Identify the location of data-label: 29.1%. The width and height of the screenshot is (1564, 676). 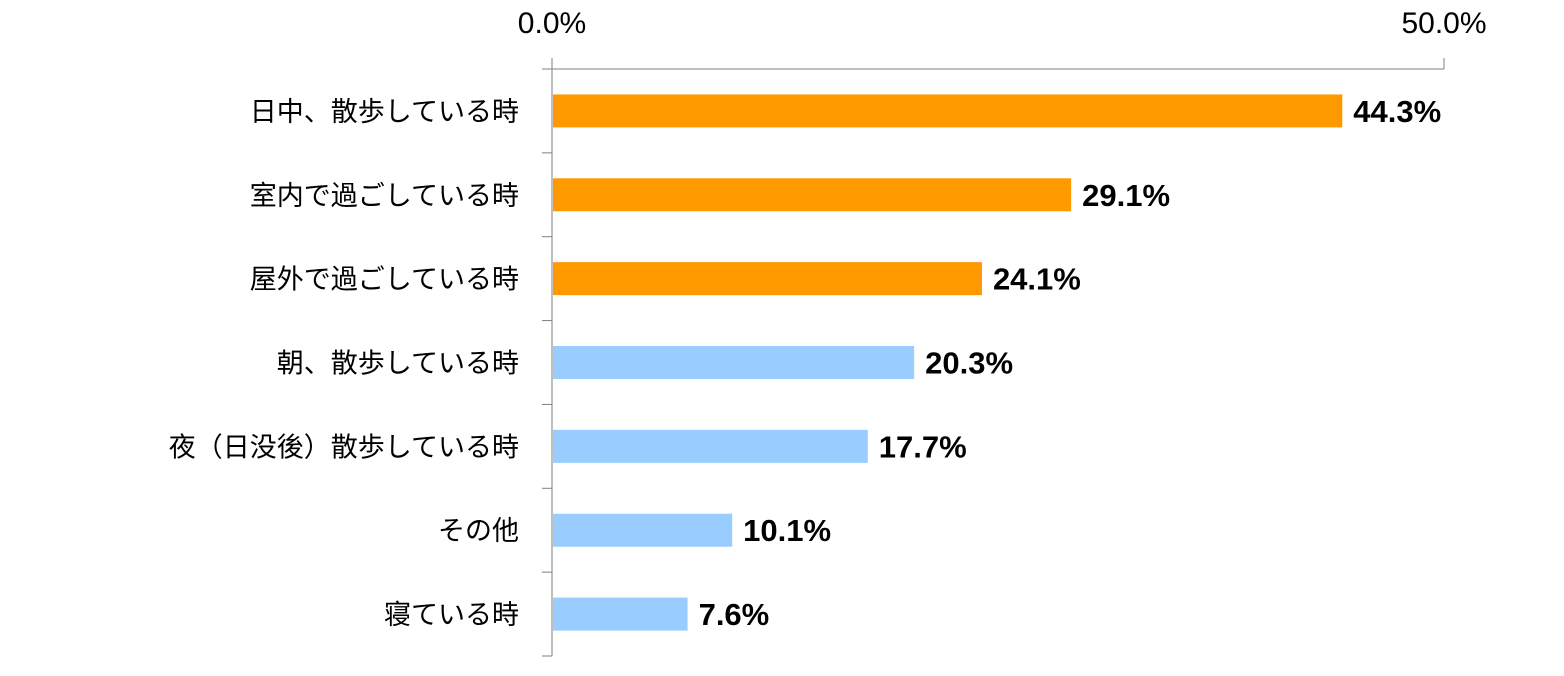
(1126, 195).